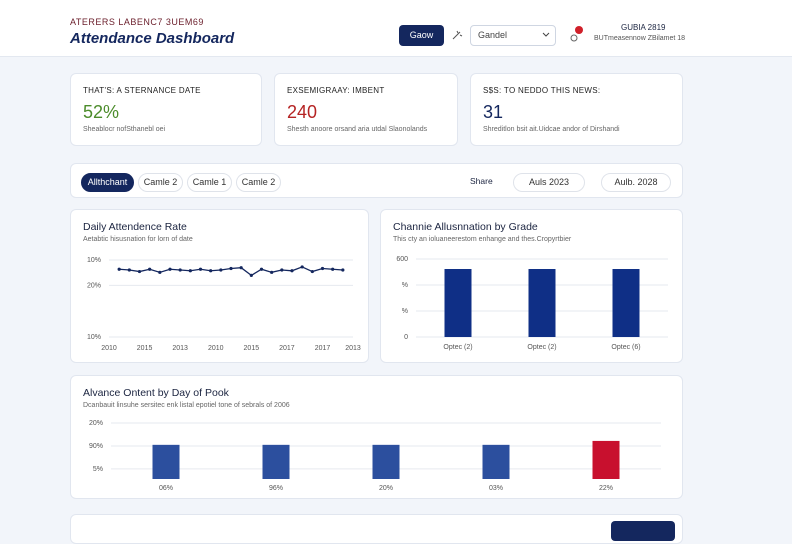 Image resolution: width=792 pixels, height=544 pixels. What do you see at coordinates (152, 38) in the screenshot?
I see `dashboard-title: Attendance Dashboard` at bounding box center [152, 38].